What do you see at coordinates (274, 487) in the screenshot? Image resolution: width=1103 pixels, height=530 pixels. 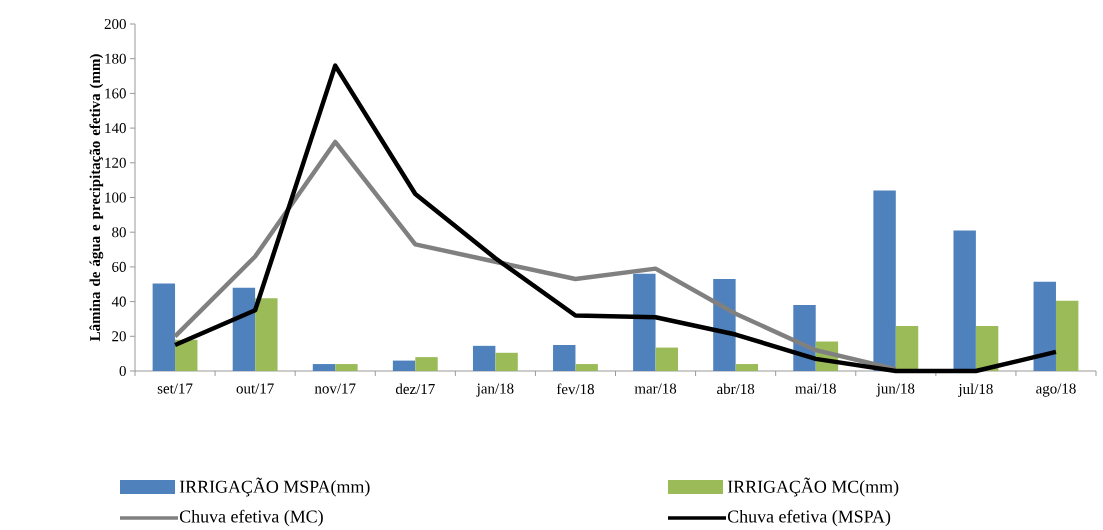 I see `legend-label: IRRIGAÇÃO MSPA(mm)` at bounding box center [274, 487].